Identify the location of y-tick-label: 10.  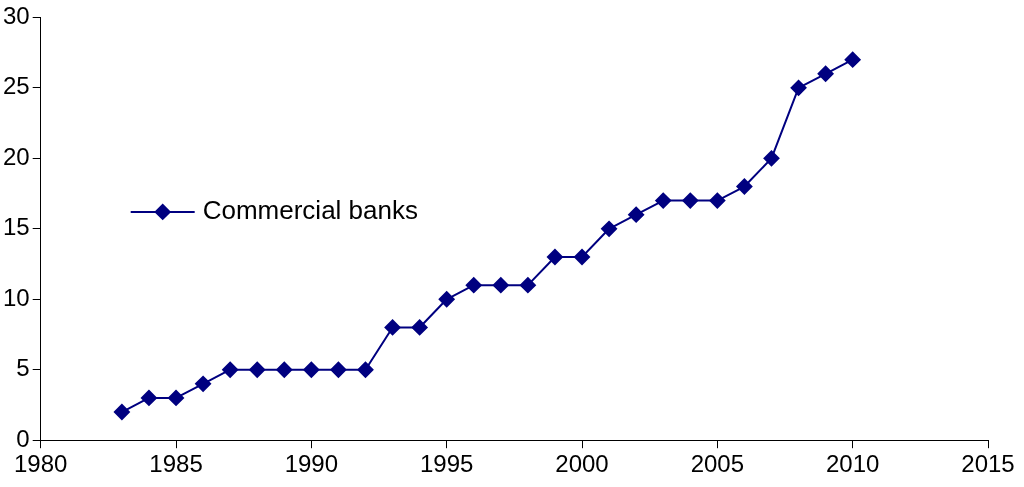
(16, 297).